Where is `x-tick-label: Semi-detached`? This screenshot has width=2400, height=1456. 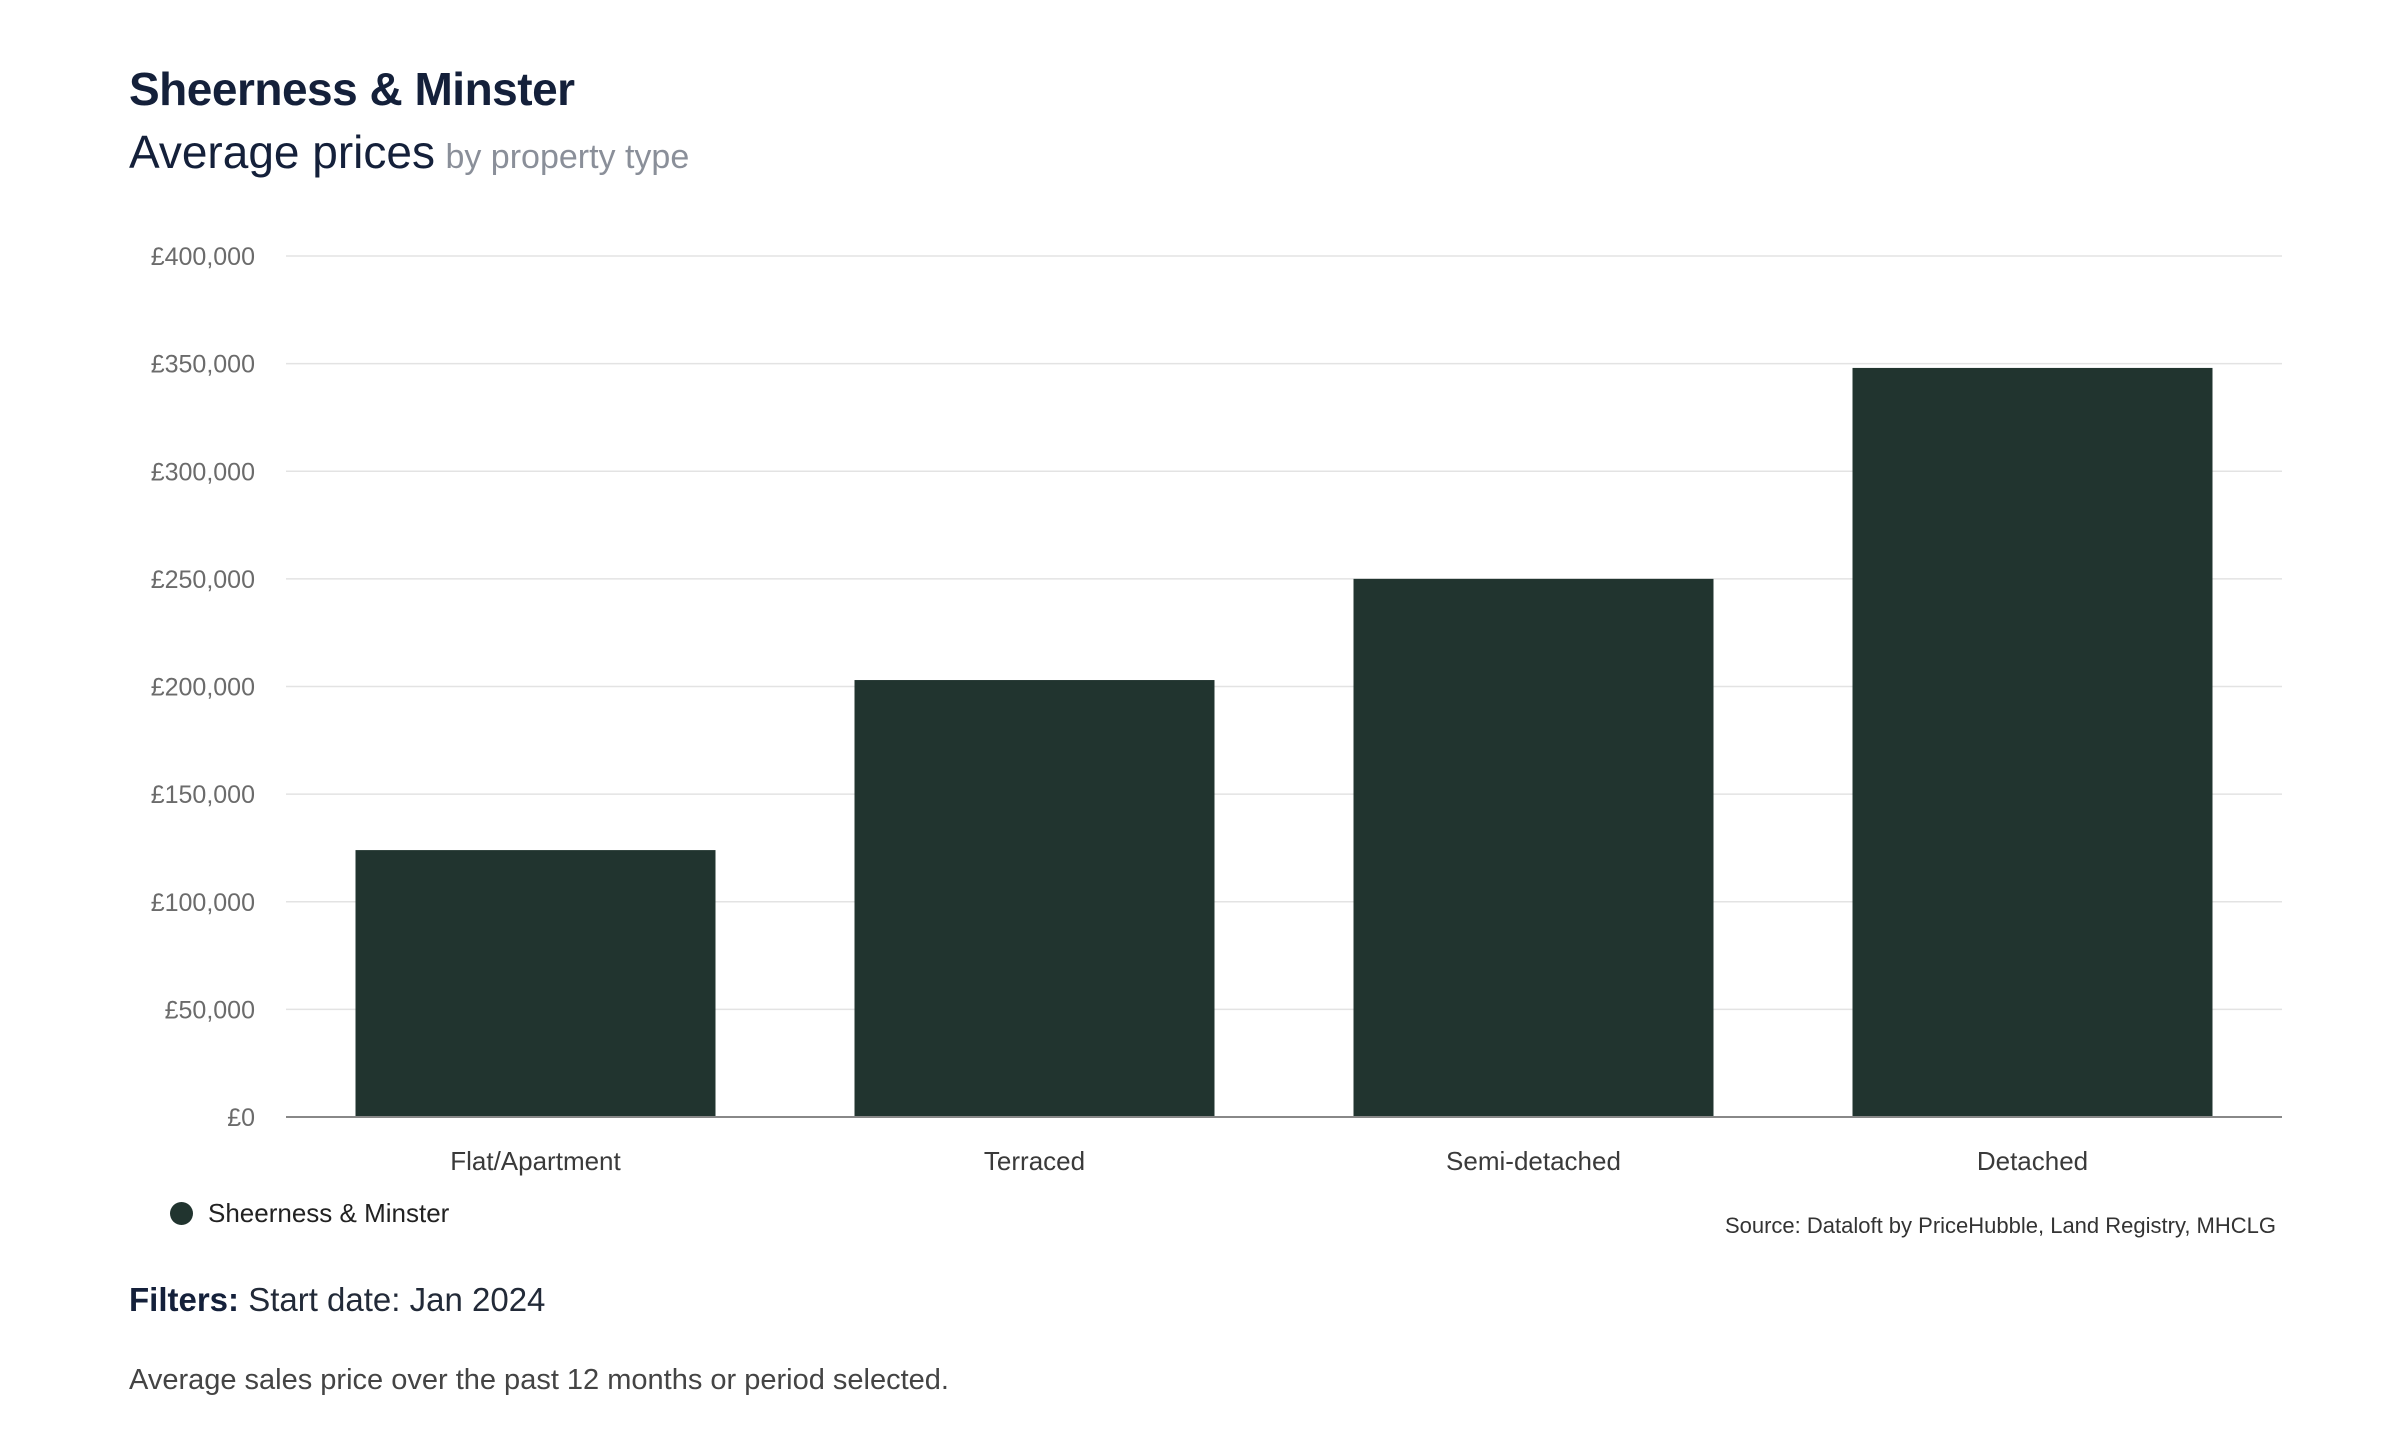 x-tick-label: Semi-detached is located at coordinates (1533, 1161).